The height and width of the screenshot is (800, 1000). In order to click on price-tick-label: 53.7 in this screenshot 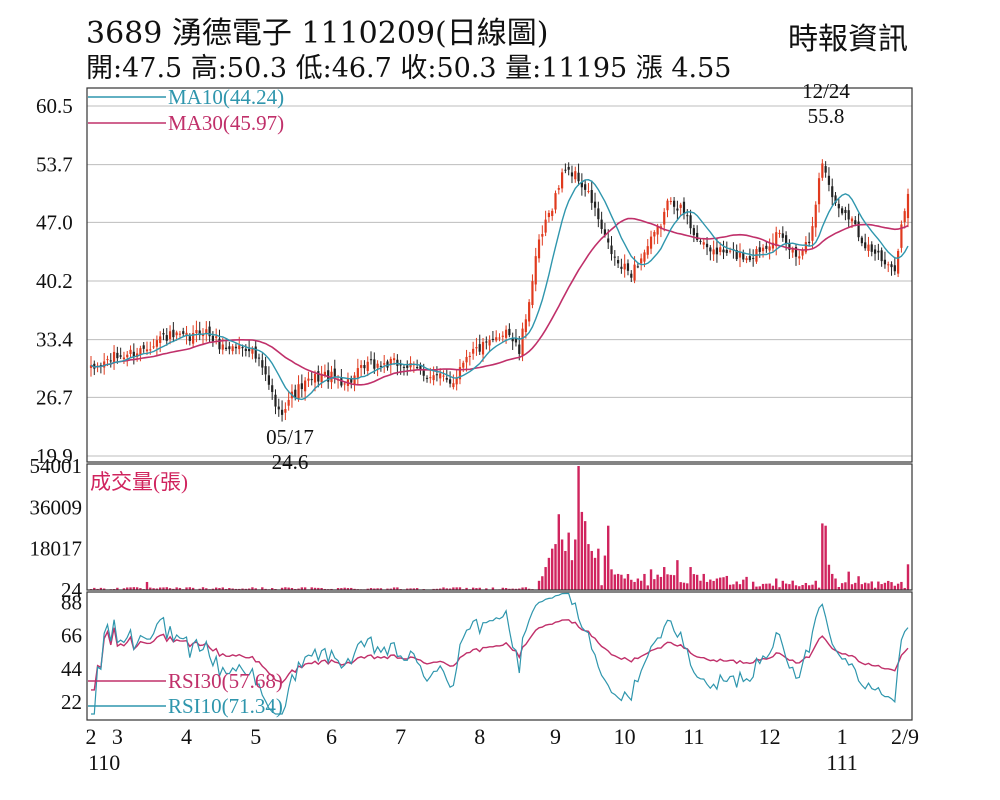, I will do `click(54, 165)`.